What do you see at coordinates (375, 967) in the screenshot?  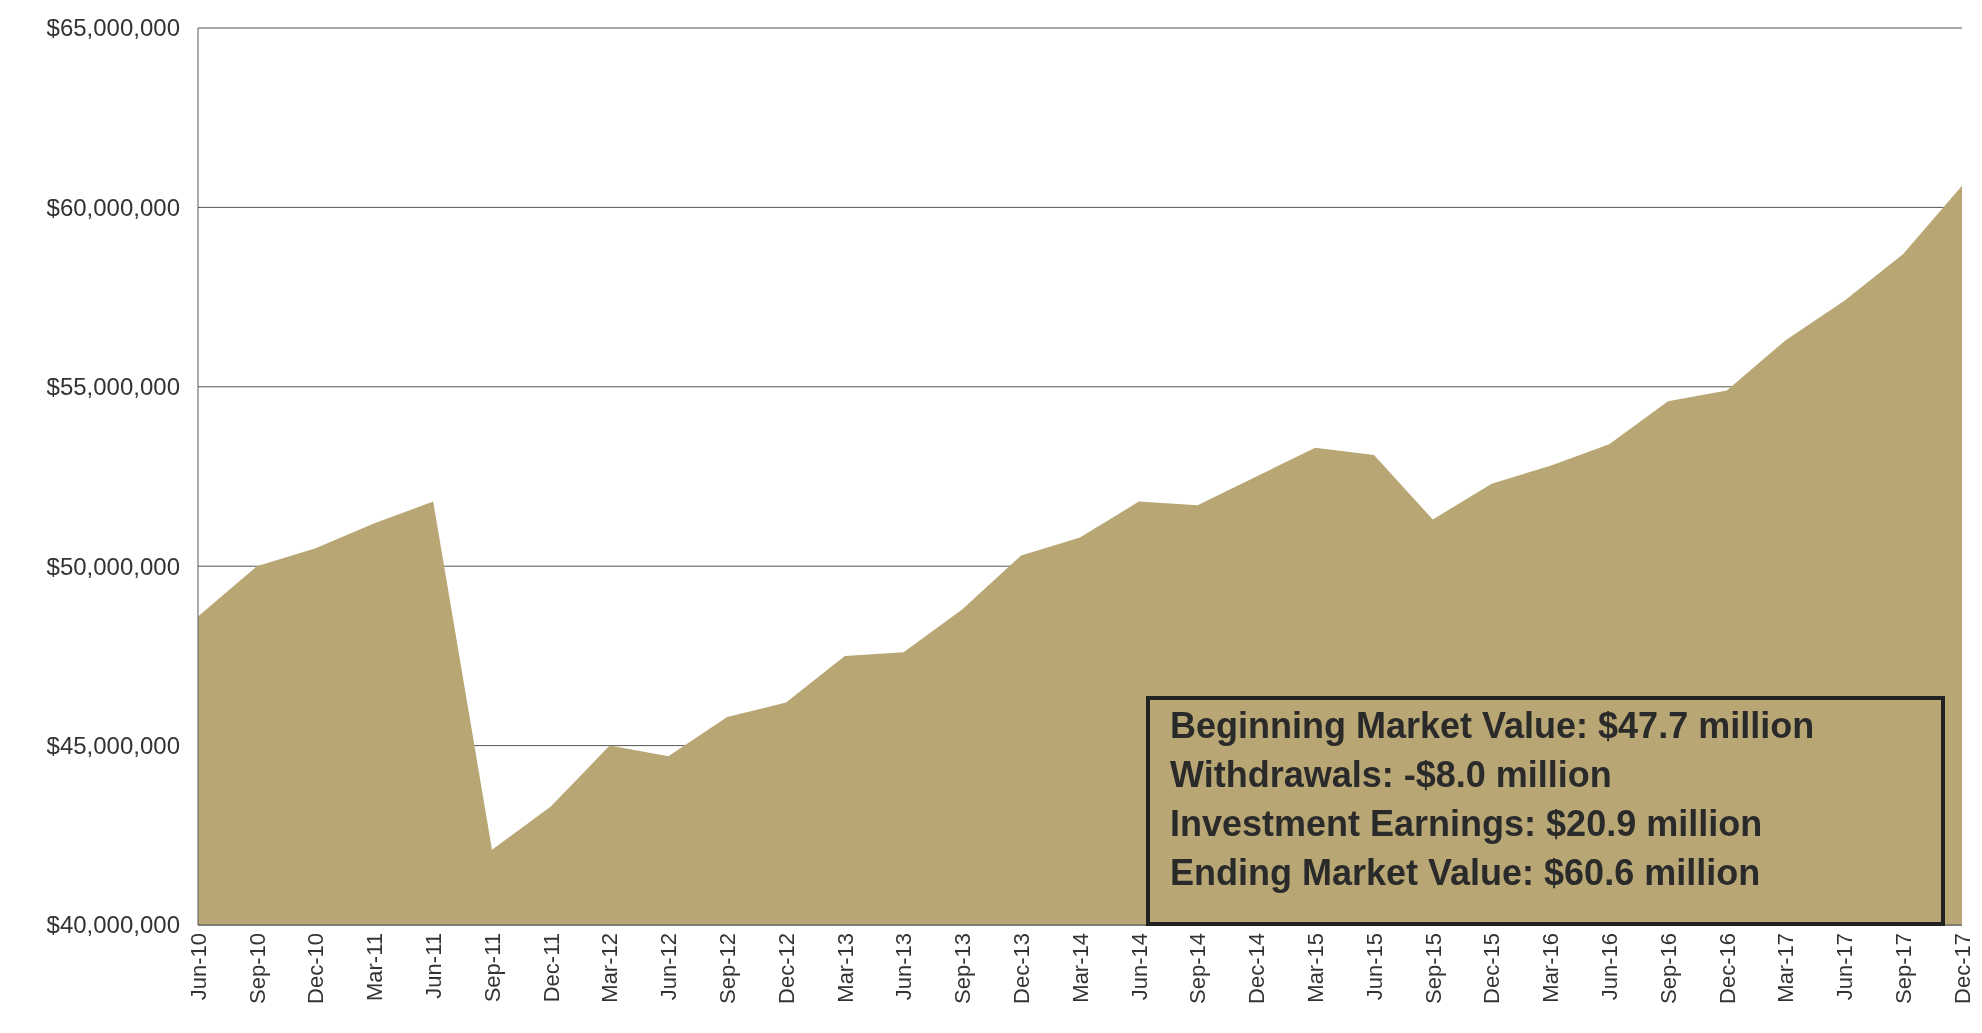 I see `x-tick-label: Mar-11` at bounding box center [375, 967].